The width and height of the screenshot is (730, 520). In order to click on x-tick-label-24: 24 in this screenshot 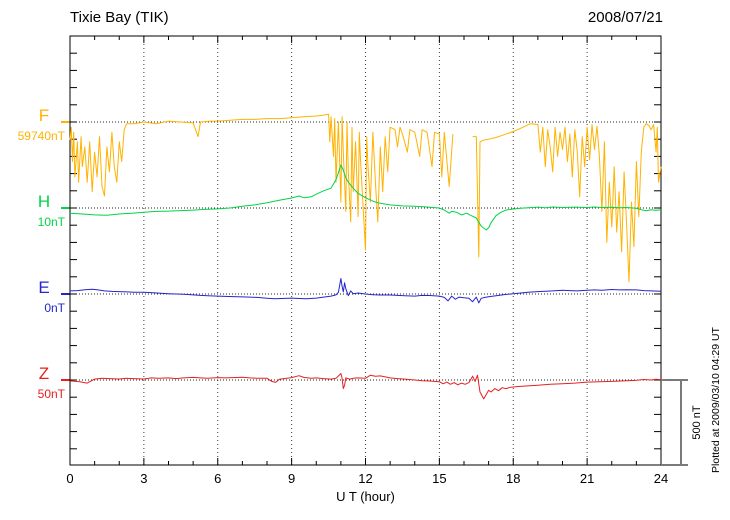, I will do `click(661, 478)`.